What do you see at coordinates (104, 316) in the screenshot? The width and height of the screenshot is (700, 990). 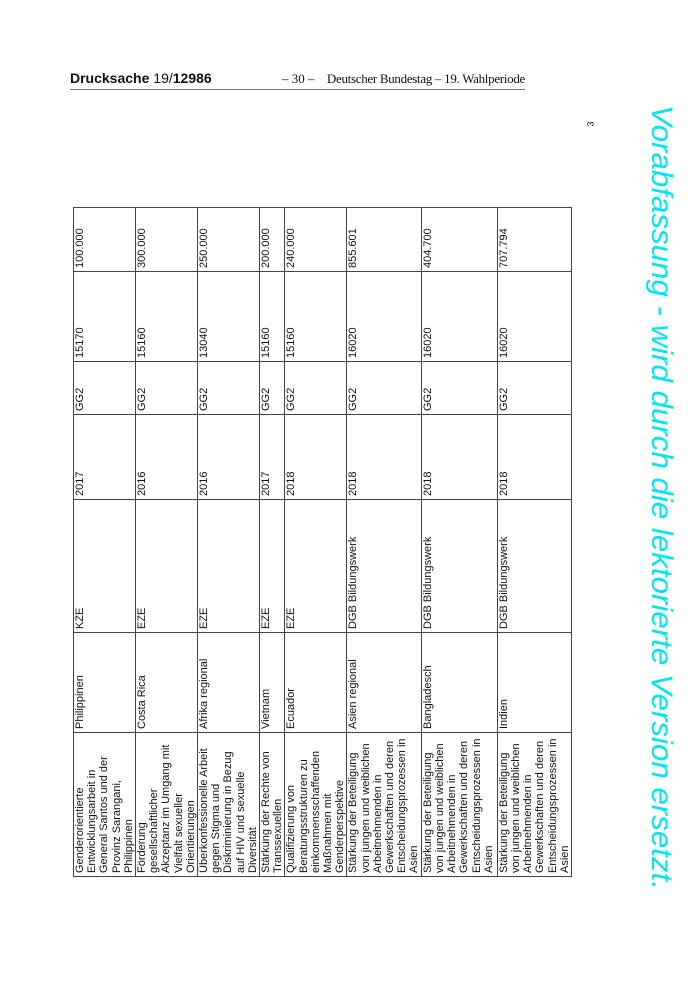 I see `cell-crs-code: 15170` at bounding box center [104, 316].